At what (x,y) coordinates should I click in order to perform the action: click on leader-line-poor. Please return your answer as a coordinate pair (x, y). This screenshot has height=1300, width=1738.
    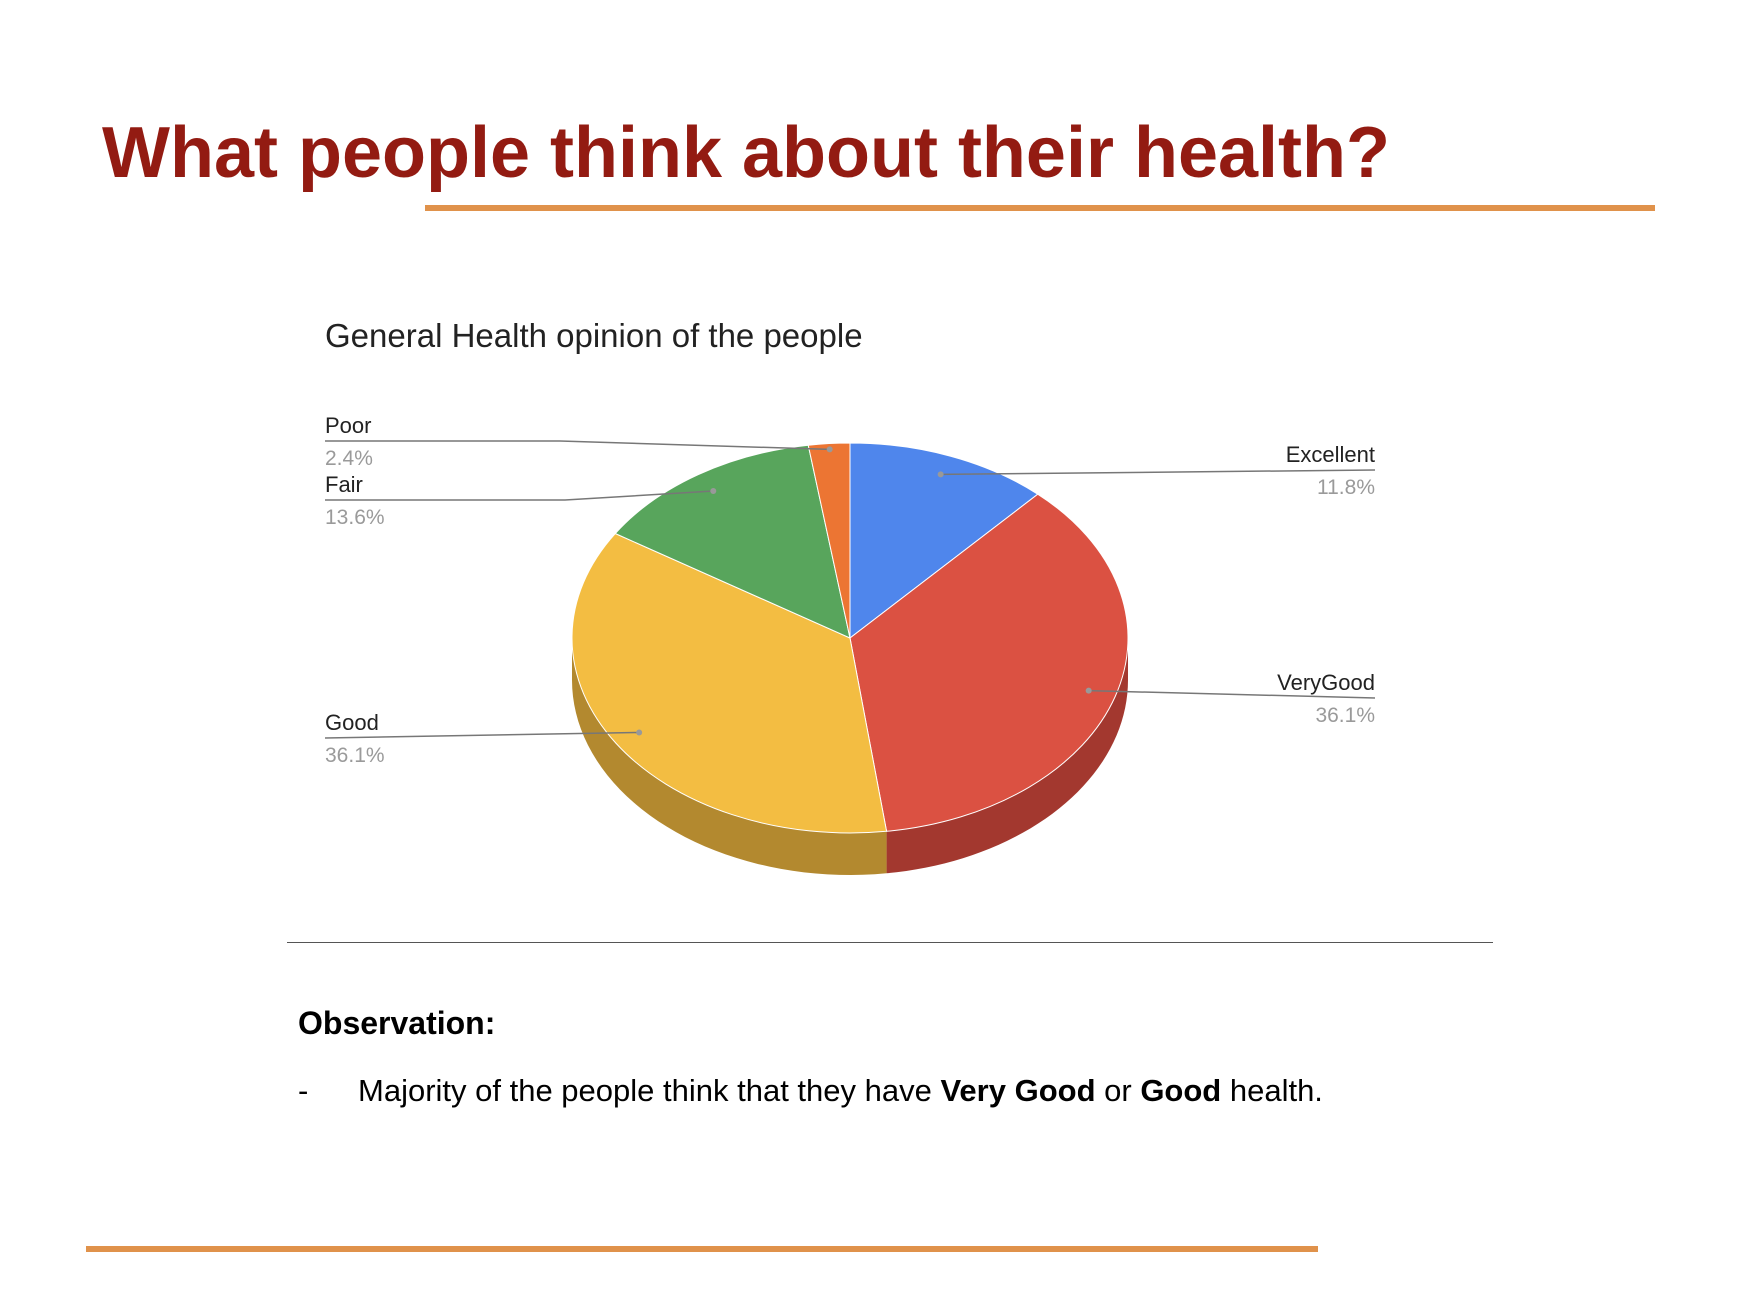
    Looking at the image, I should click on (577, 445).